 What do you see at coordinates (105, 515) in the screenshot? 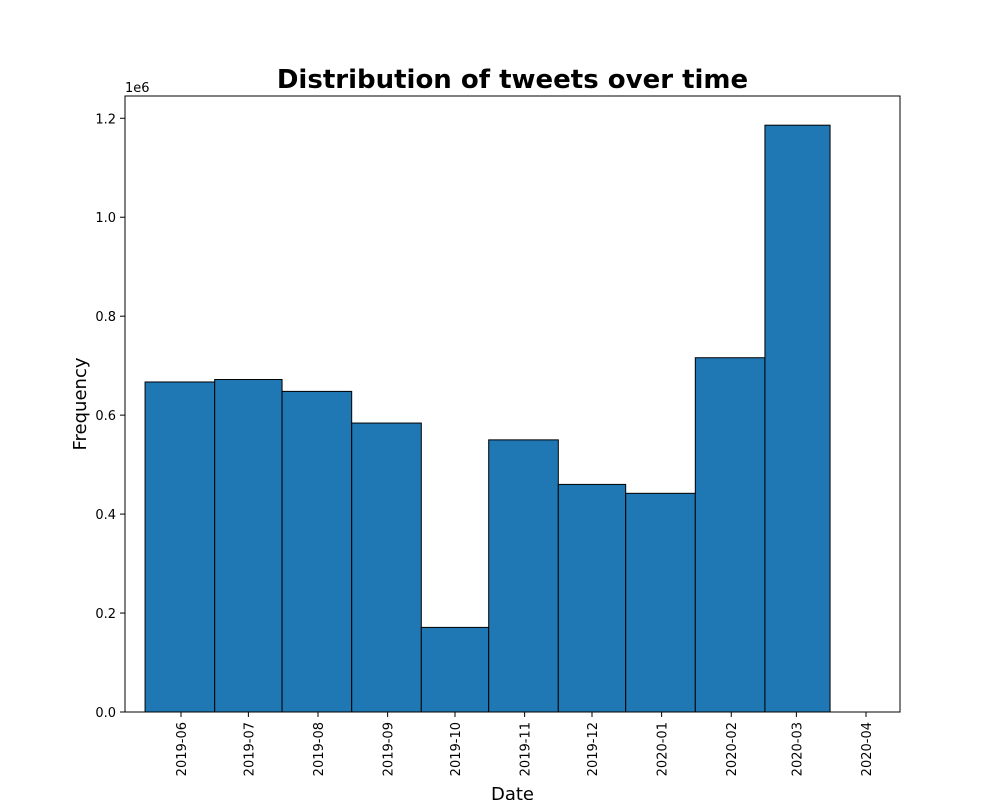
I see `y-tick-label: 0.4` at bounding box center [105, 515].